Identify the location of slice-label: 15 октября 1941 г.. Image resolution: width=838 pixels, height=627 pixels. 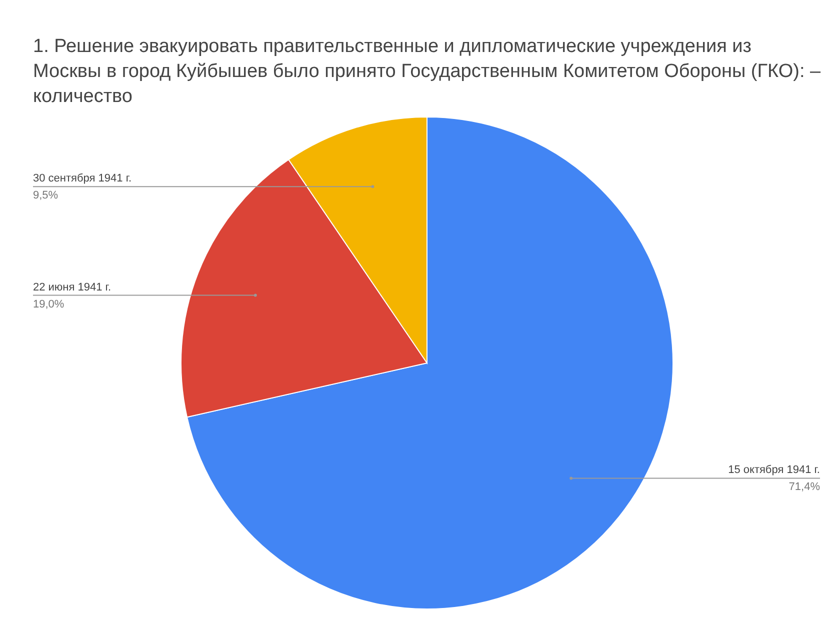
(774, 470).